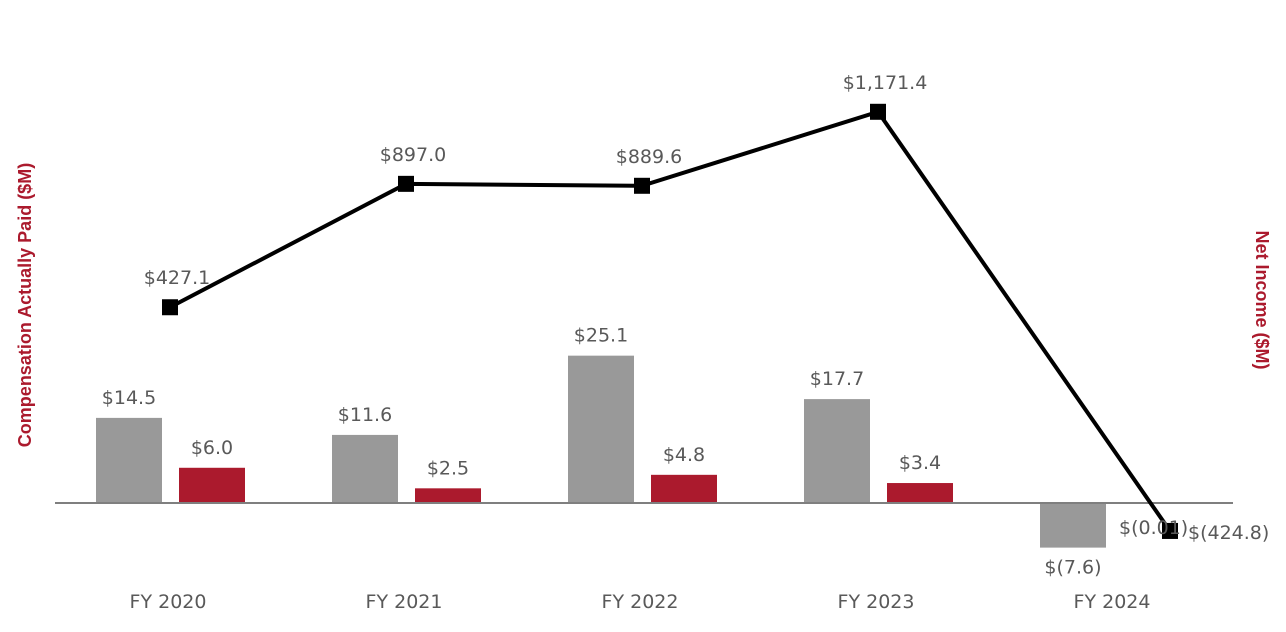 The width and height of the screenshot is (1286, 632). I want to click on comp-series-1-label-4: $(7.6), so click(1072, 568).